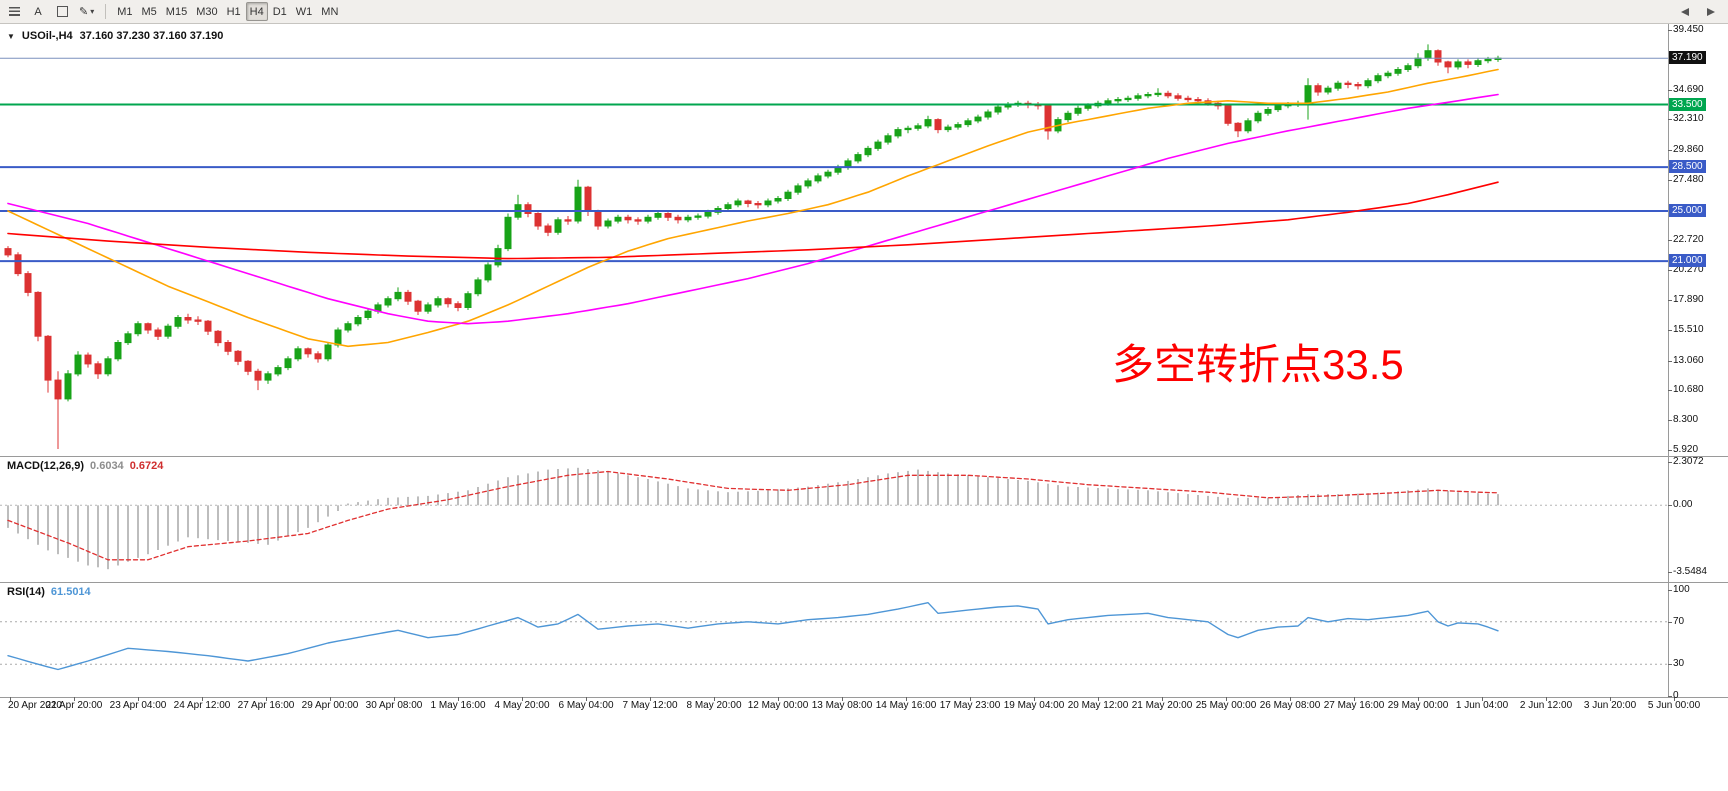 The image size is (1728, 791). Describe the element at coordinates (304, 11) in the screenshot. I see `timeframe-button-w1: W1` at that location.